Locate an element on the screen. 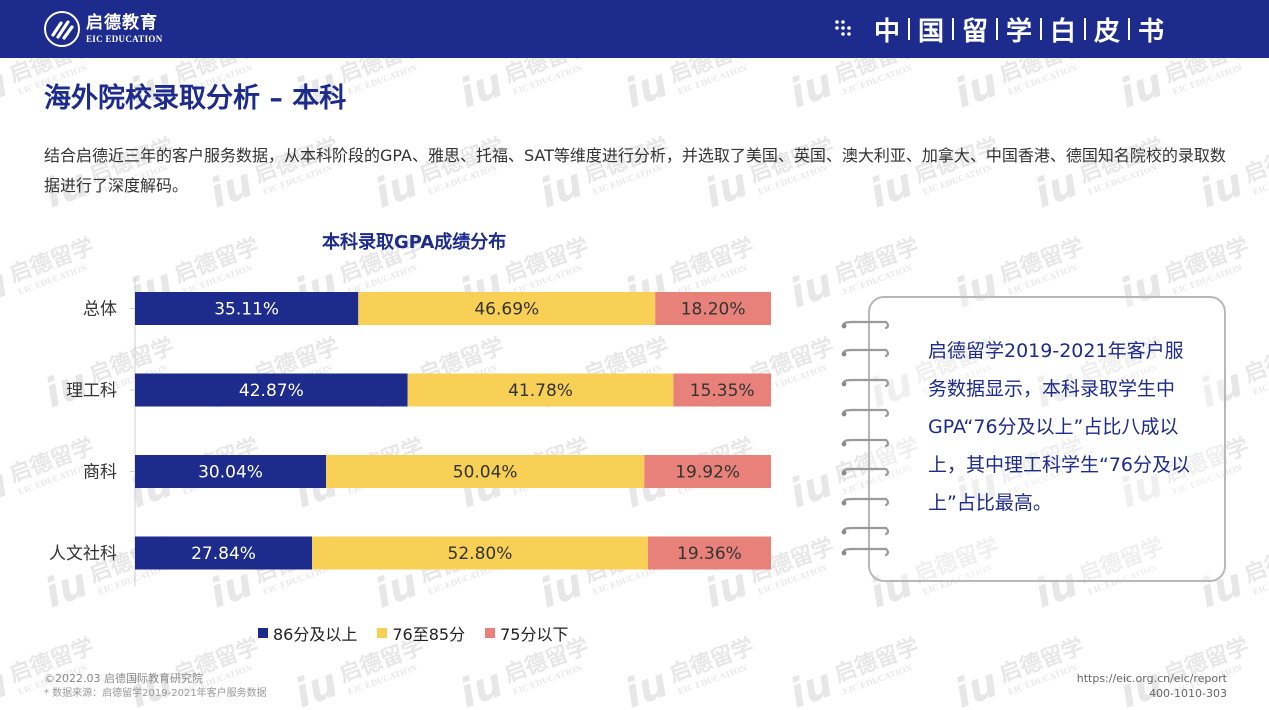 This screenshot has height=710, width=1269. data-label: 18.20% is located at coordinates (713, 310).